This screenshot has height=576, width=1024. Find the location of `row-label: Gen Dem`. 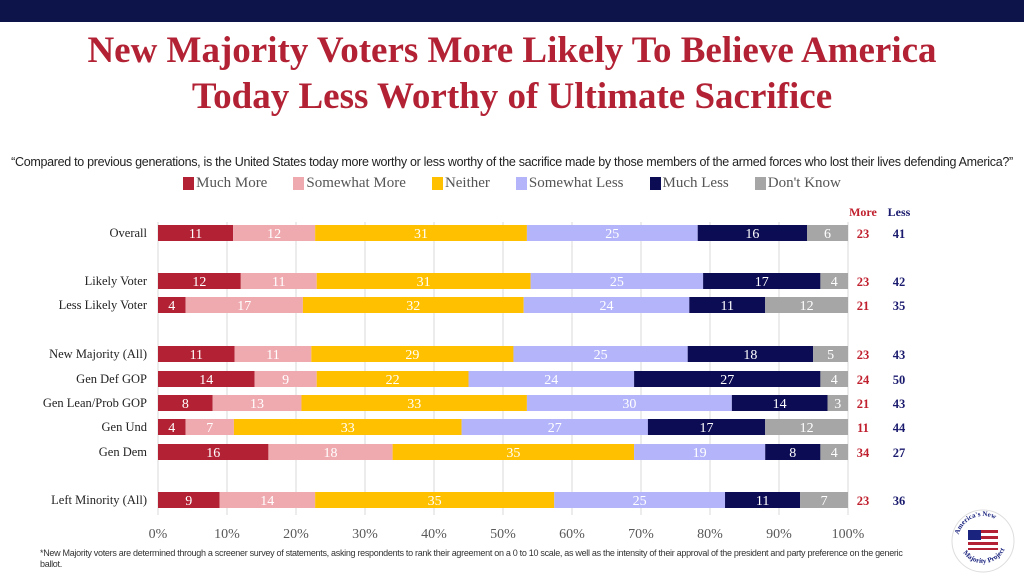

row-label: Gen Dem is located at coordinates (123, 452).